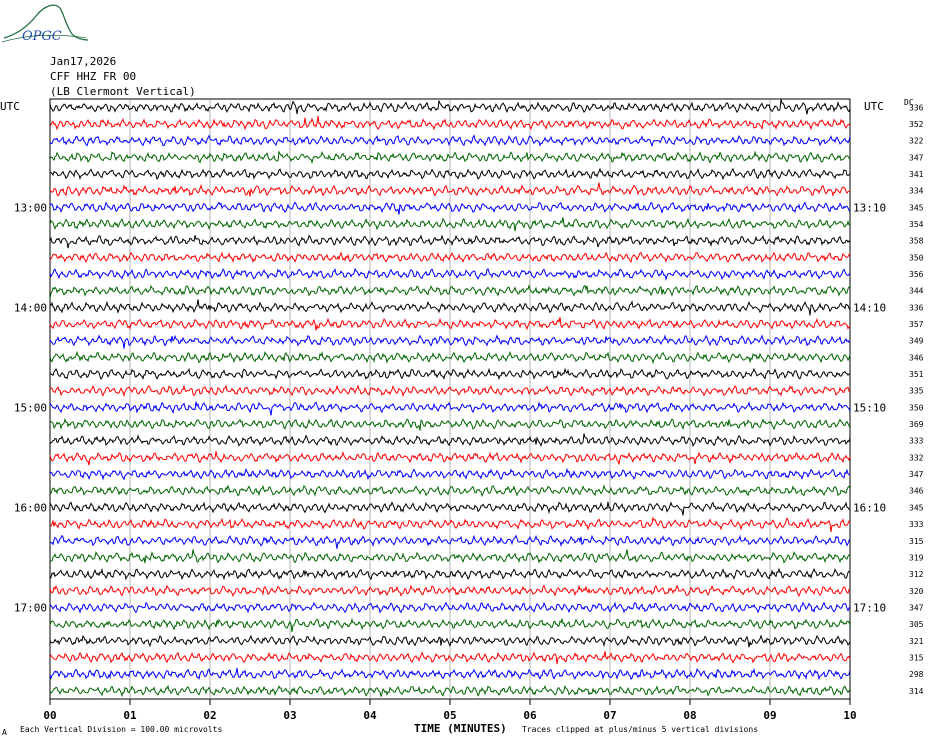 This screenshot has height=744, width=930. I want to click on dc-offset: 321, so click(916, 641).